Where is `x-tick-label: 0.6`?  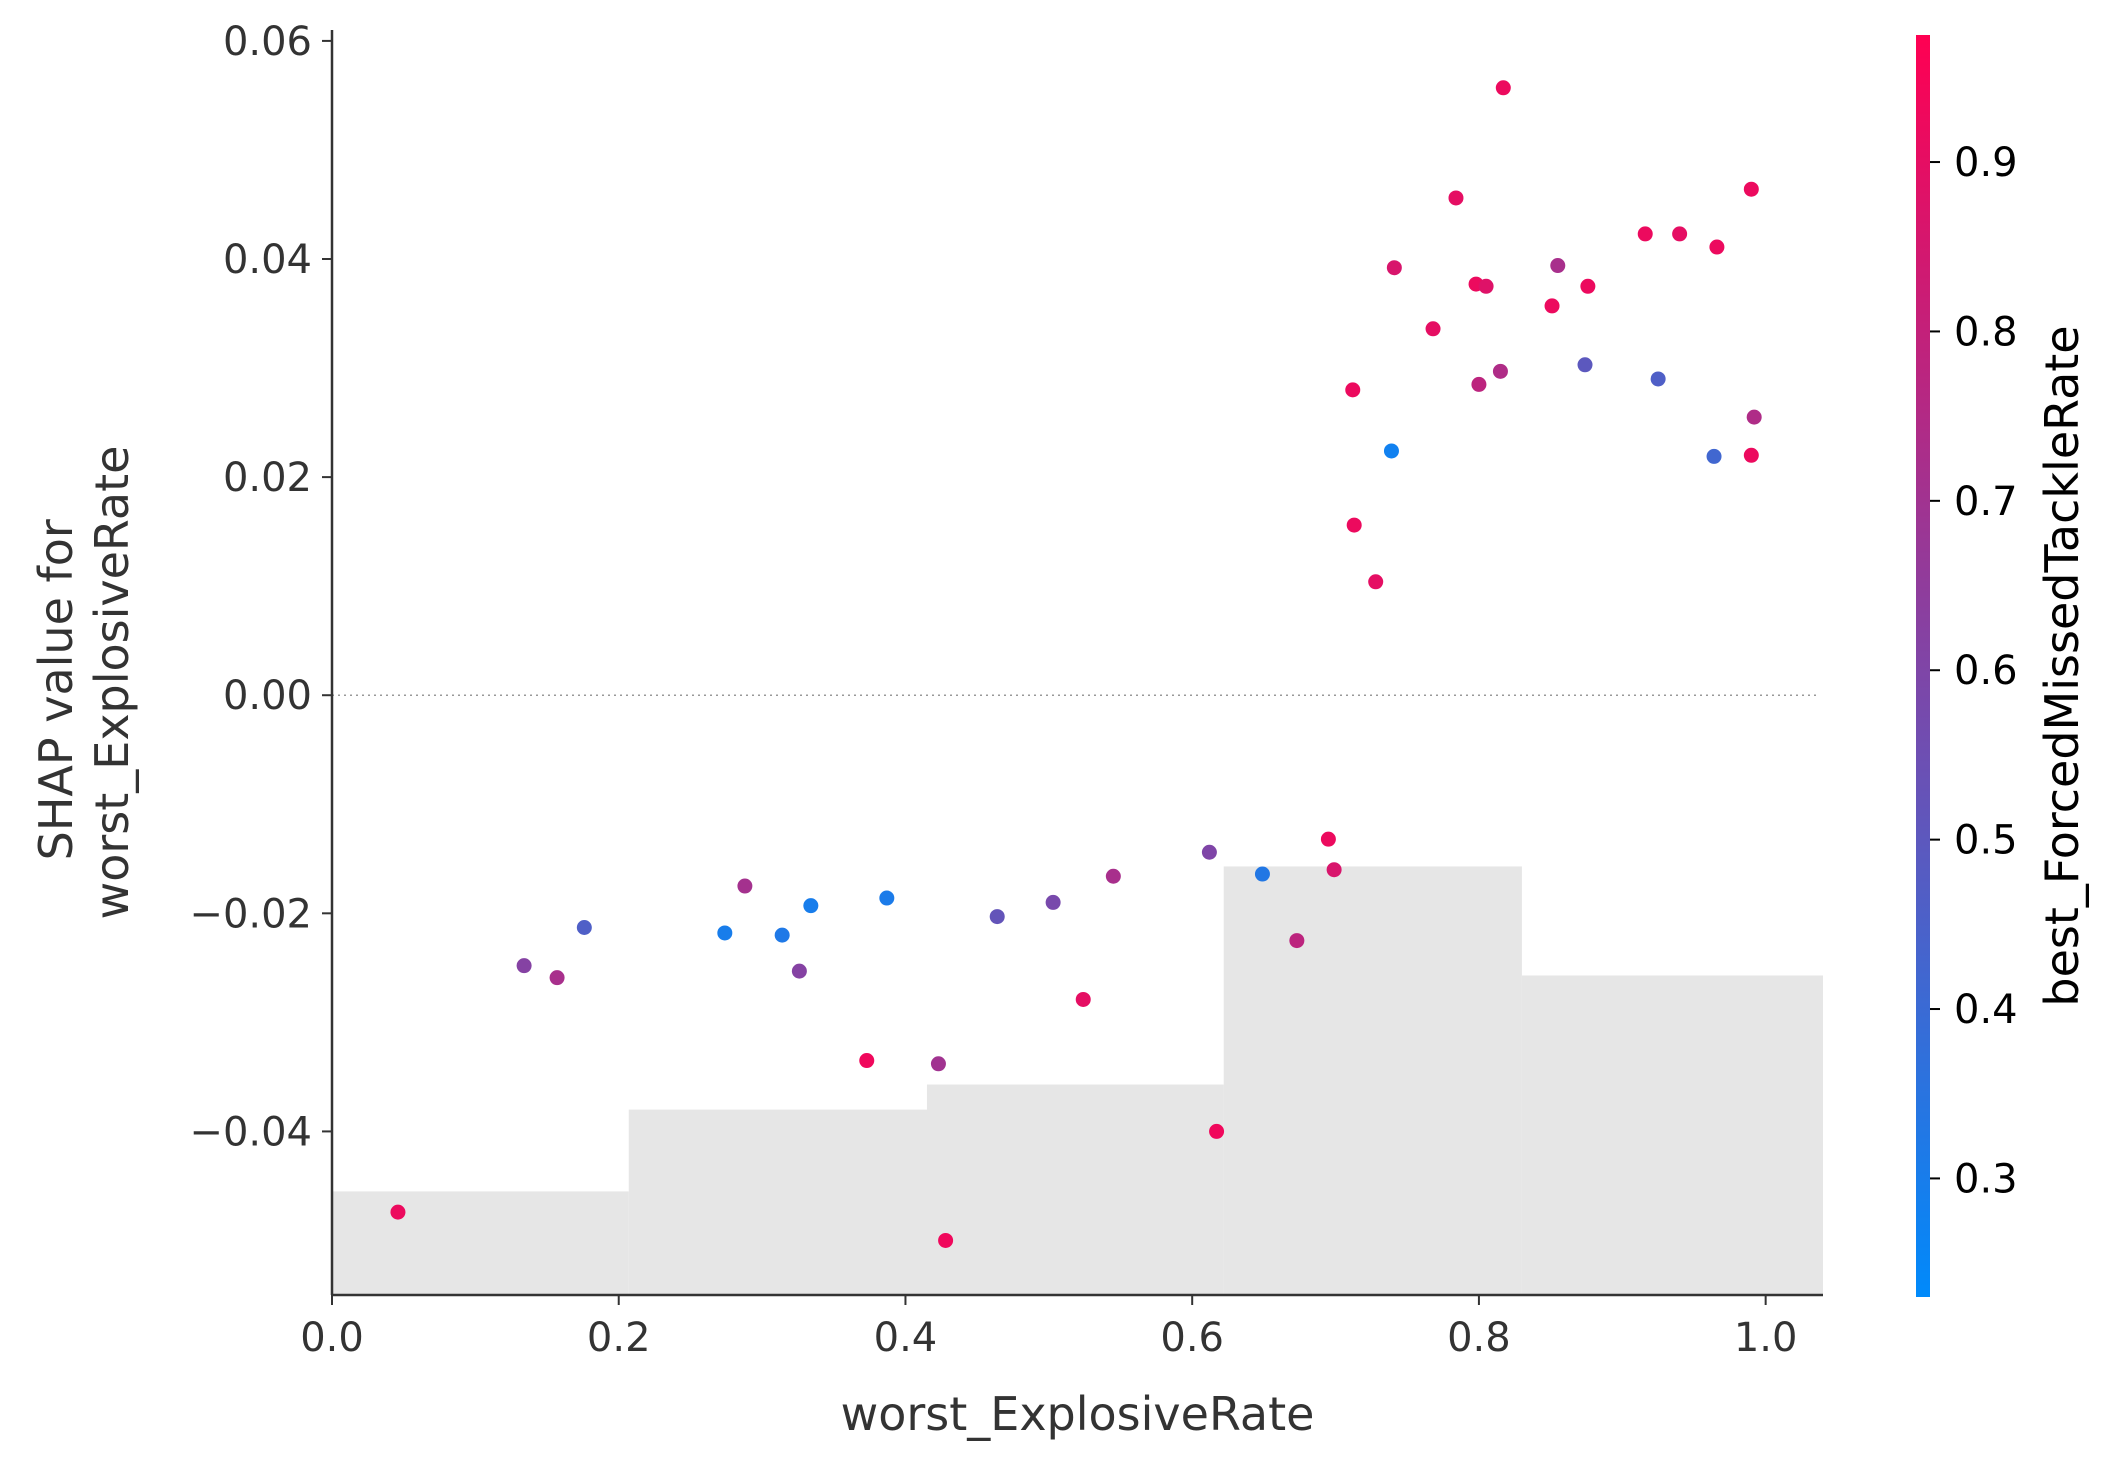 x-tick-label: 0.6 is located at coordinates (1192, 1338).